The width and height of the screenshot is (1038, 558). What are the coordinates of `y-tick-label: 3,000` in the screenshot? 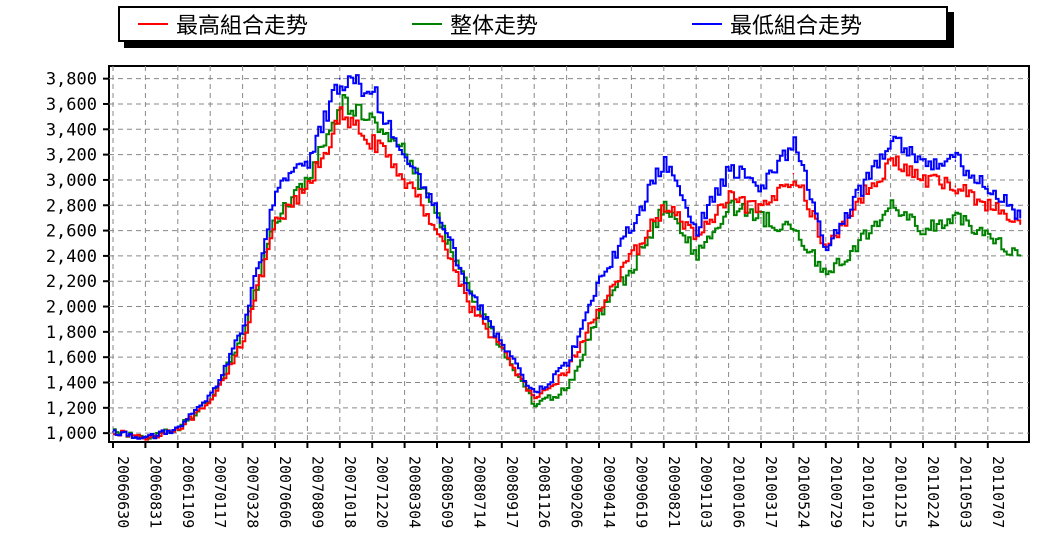 It's located at (71, 181).